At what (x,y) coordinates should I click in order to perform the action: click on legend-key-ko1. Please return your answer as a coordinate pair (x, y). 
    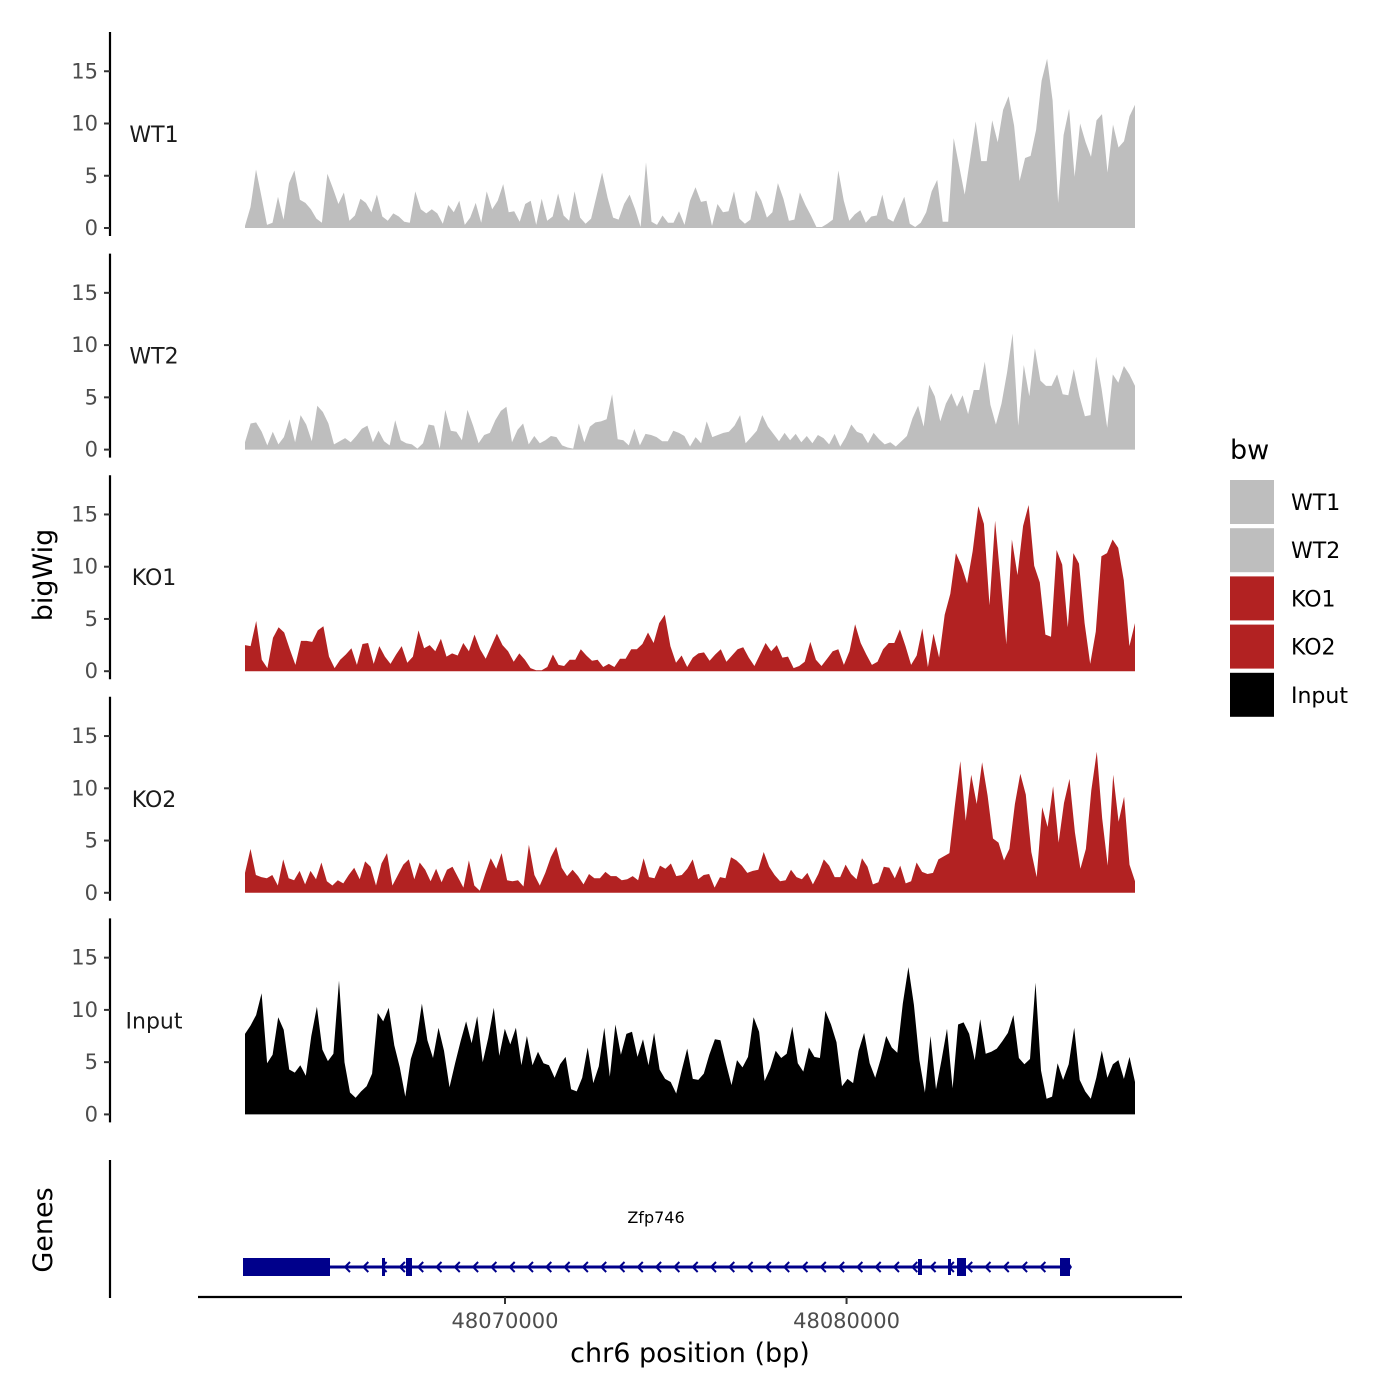
    Looking at the image, I should click on (1252, 598).